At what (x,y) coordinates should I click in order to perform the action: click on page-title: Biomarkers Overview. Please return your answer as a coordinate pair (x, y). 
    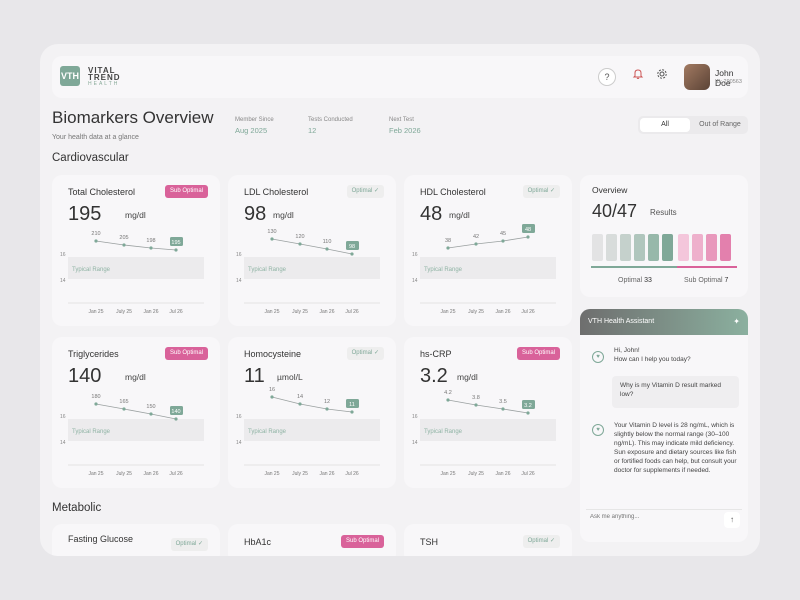
    Looking at the image, I should click on (133, 117).